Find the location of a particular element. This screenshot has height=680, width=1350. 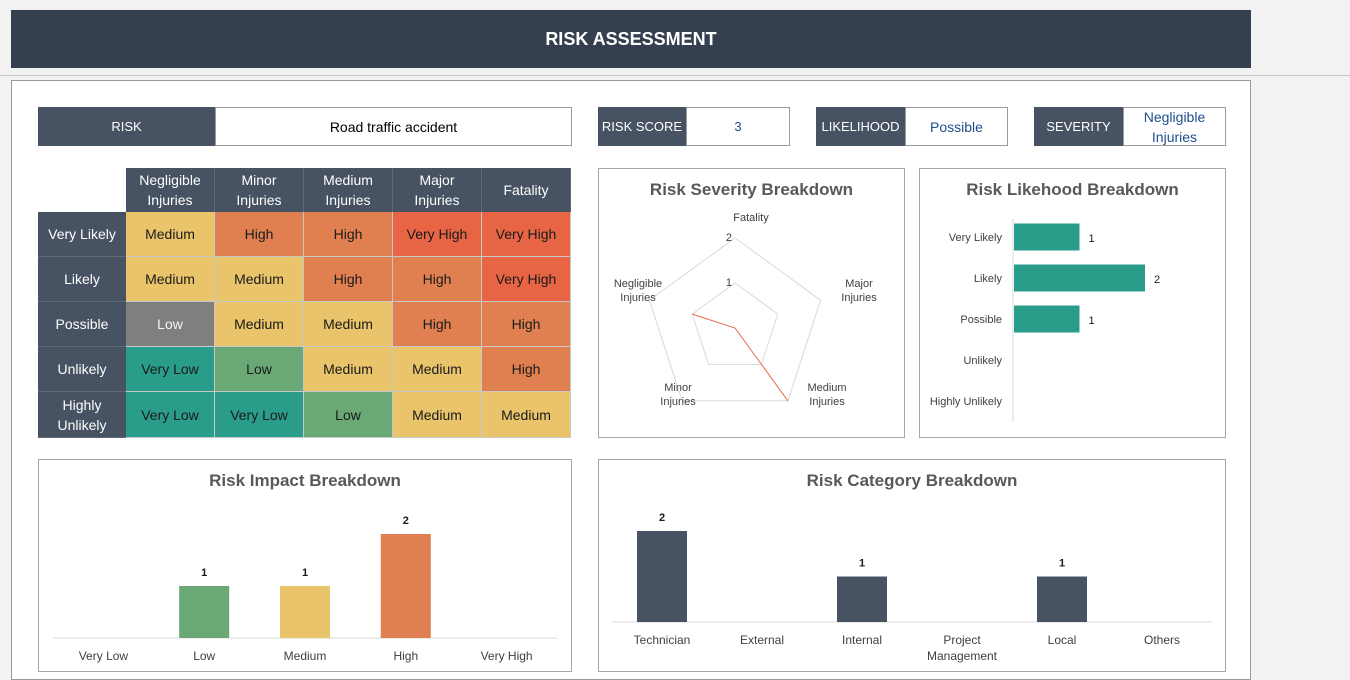

severity-label: SEVERITY is located at coordinates (1078, 126).